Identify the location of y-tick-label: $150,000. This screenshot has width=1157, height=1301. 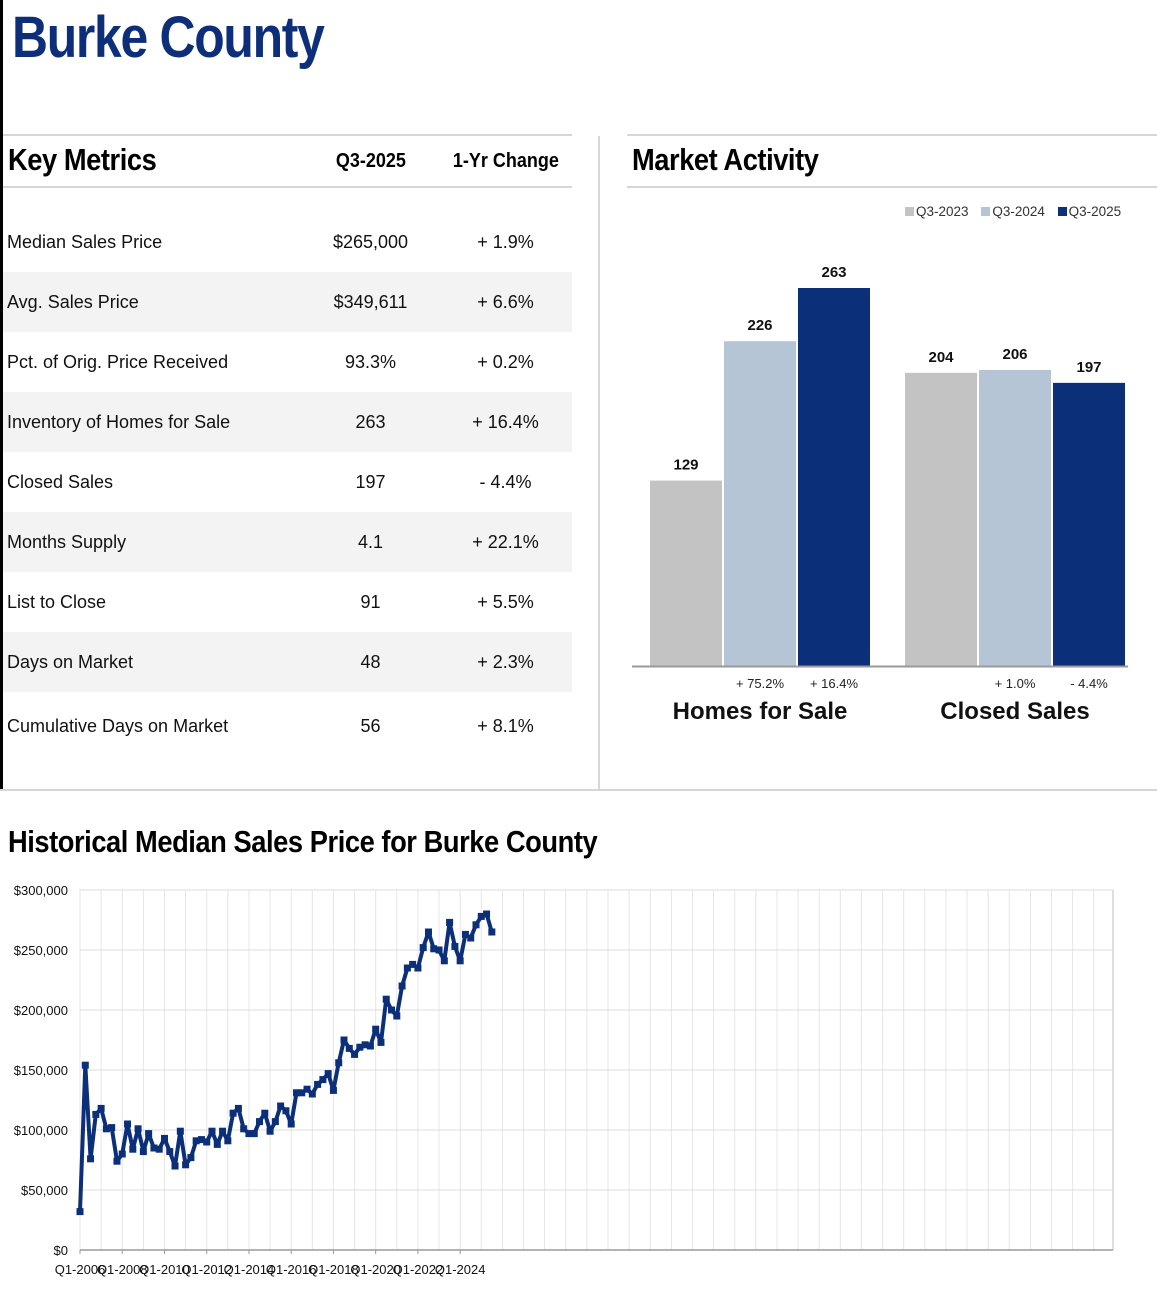
(41, 1070).